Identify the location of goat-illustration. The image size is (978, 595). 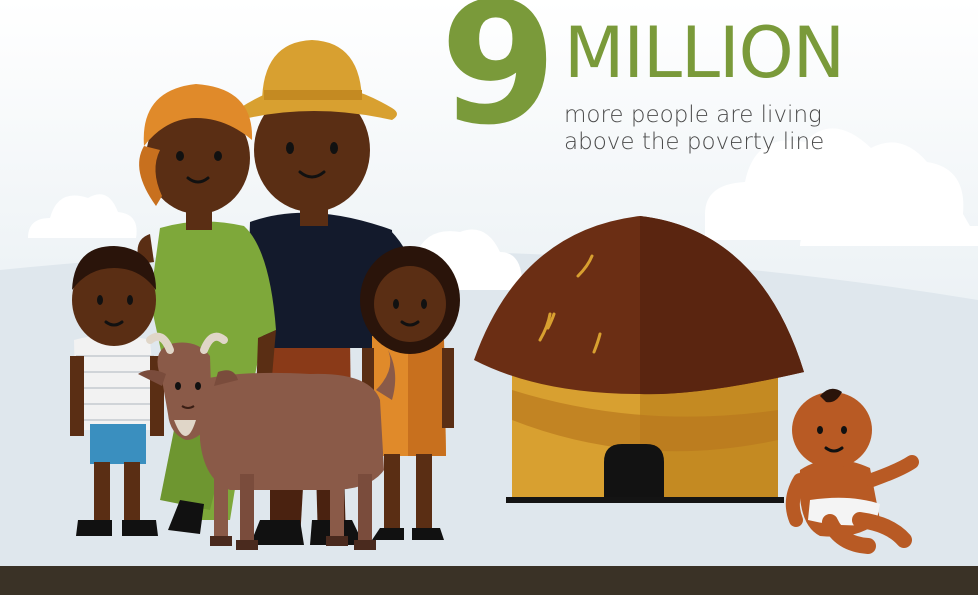
(267, 441).